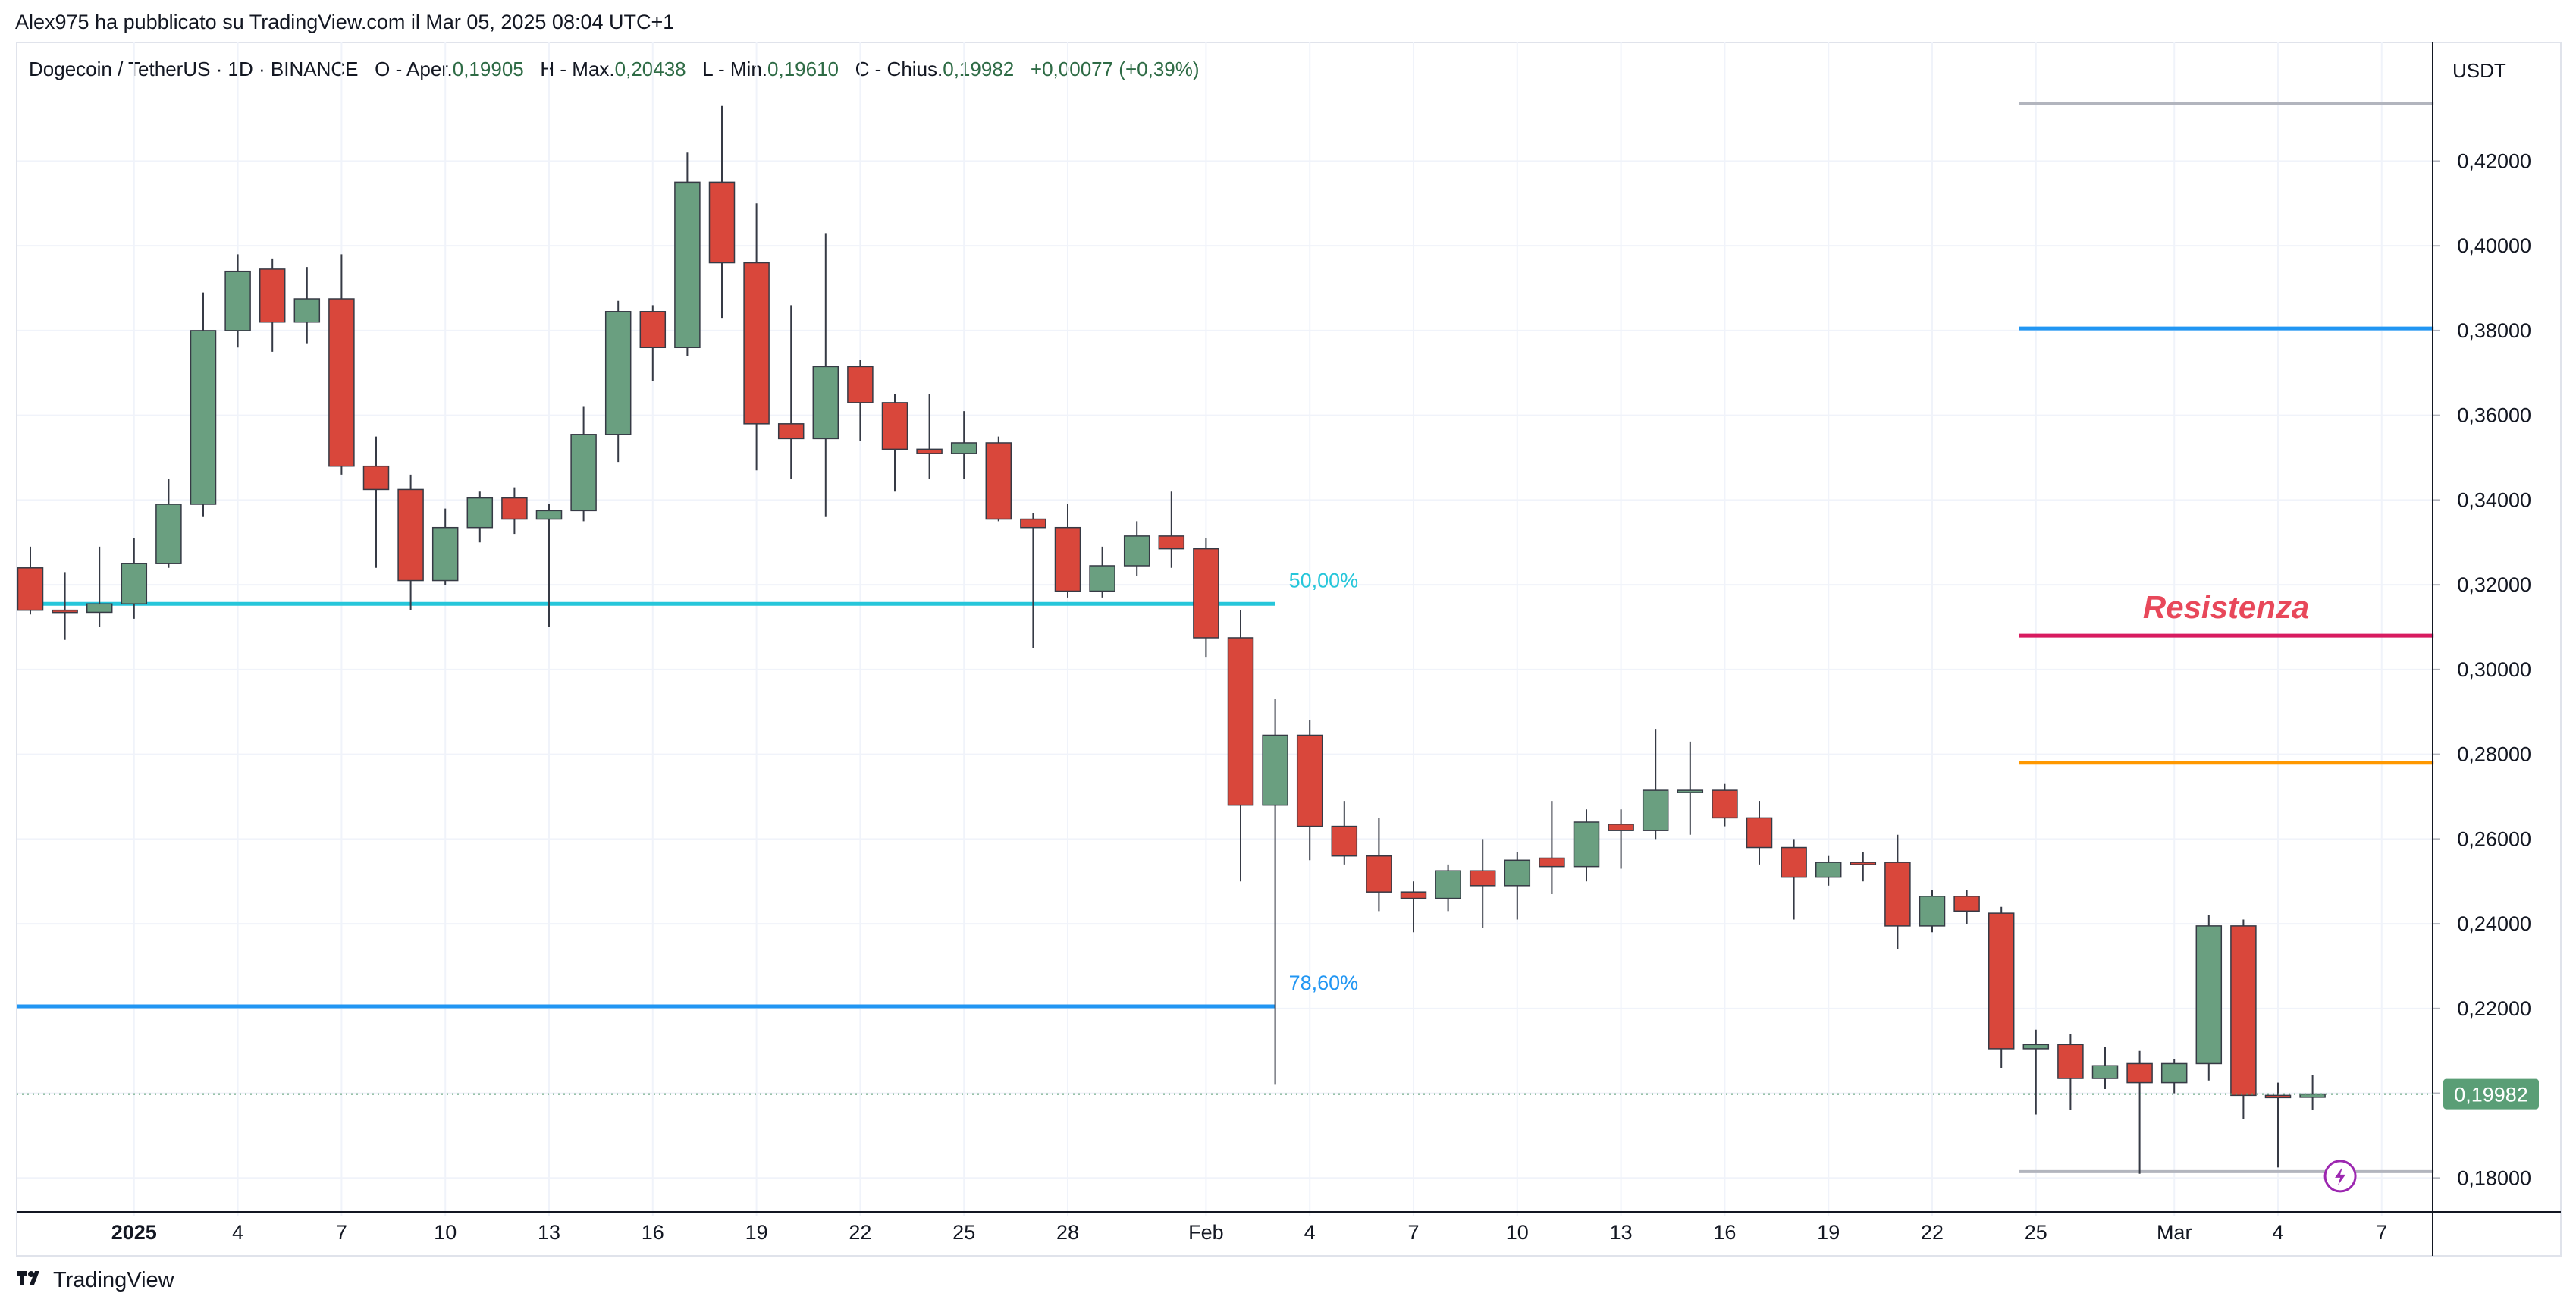 The width and height of the screenshot is (2576, 1312). I want to click on level-label-resistenza: Resistenza, so click(2226, 607).